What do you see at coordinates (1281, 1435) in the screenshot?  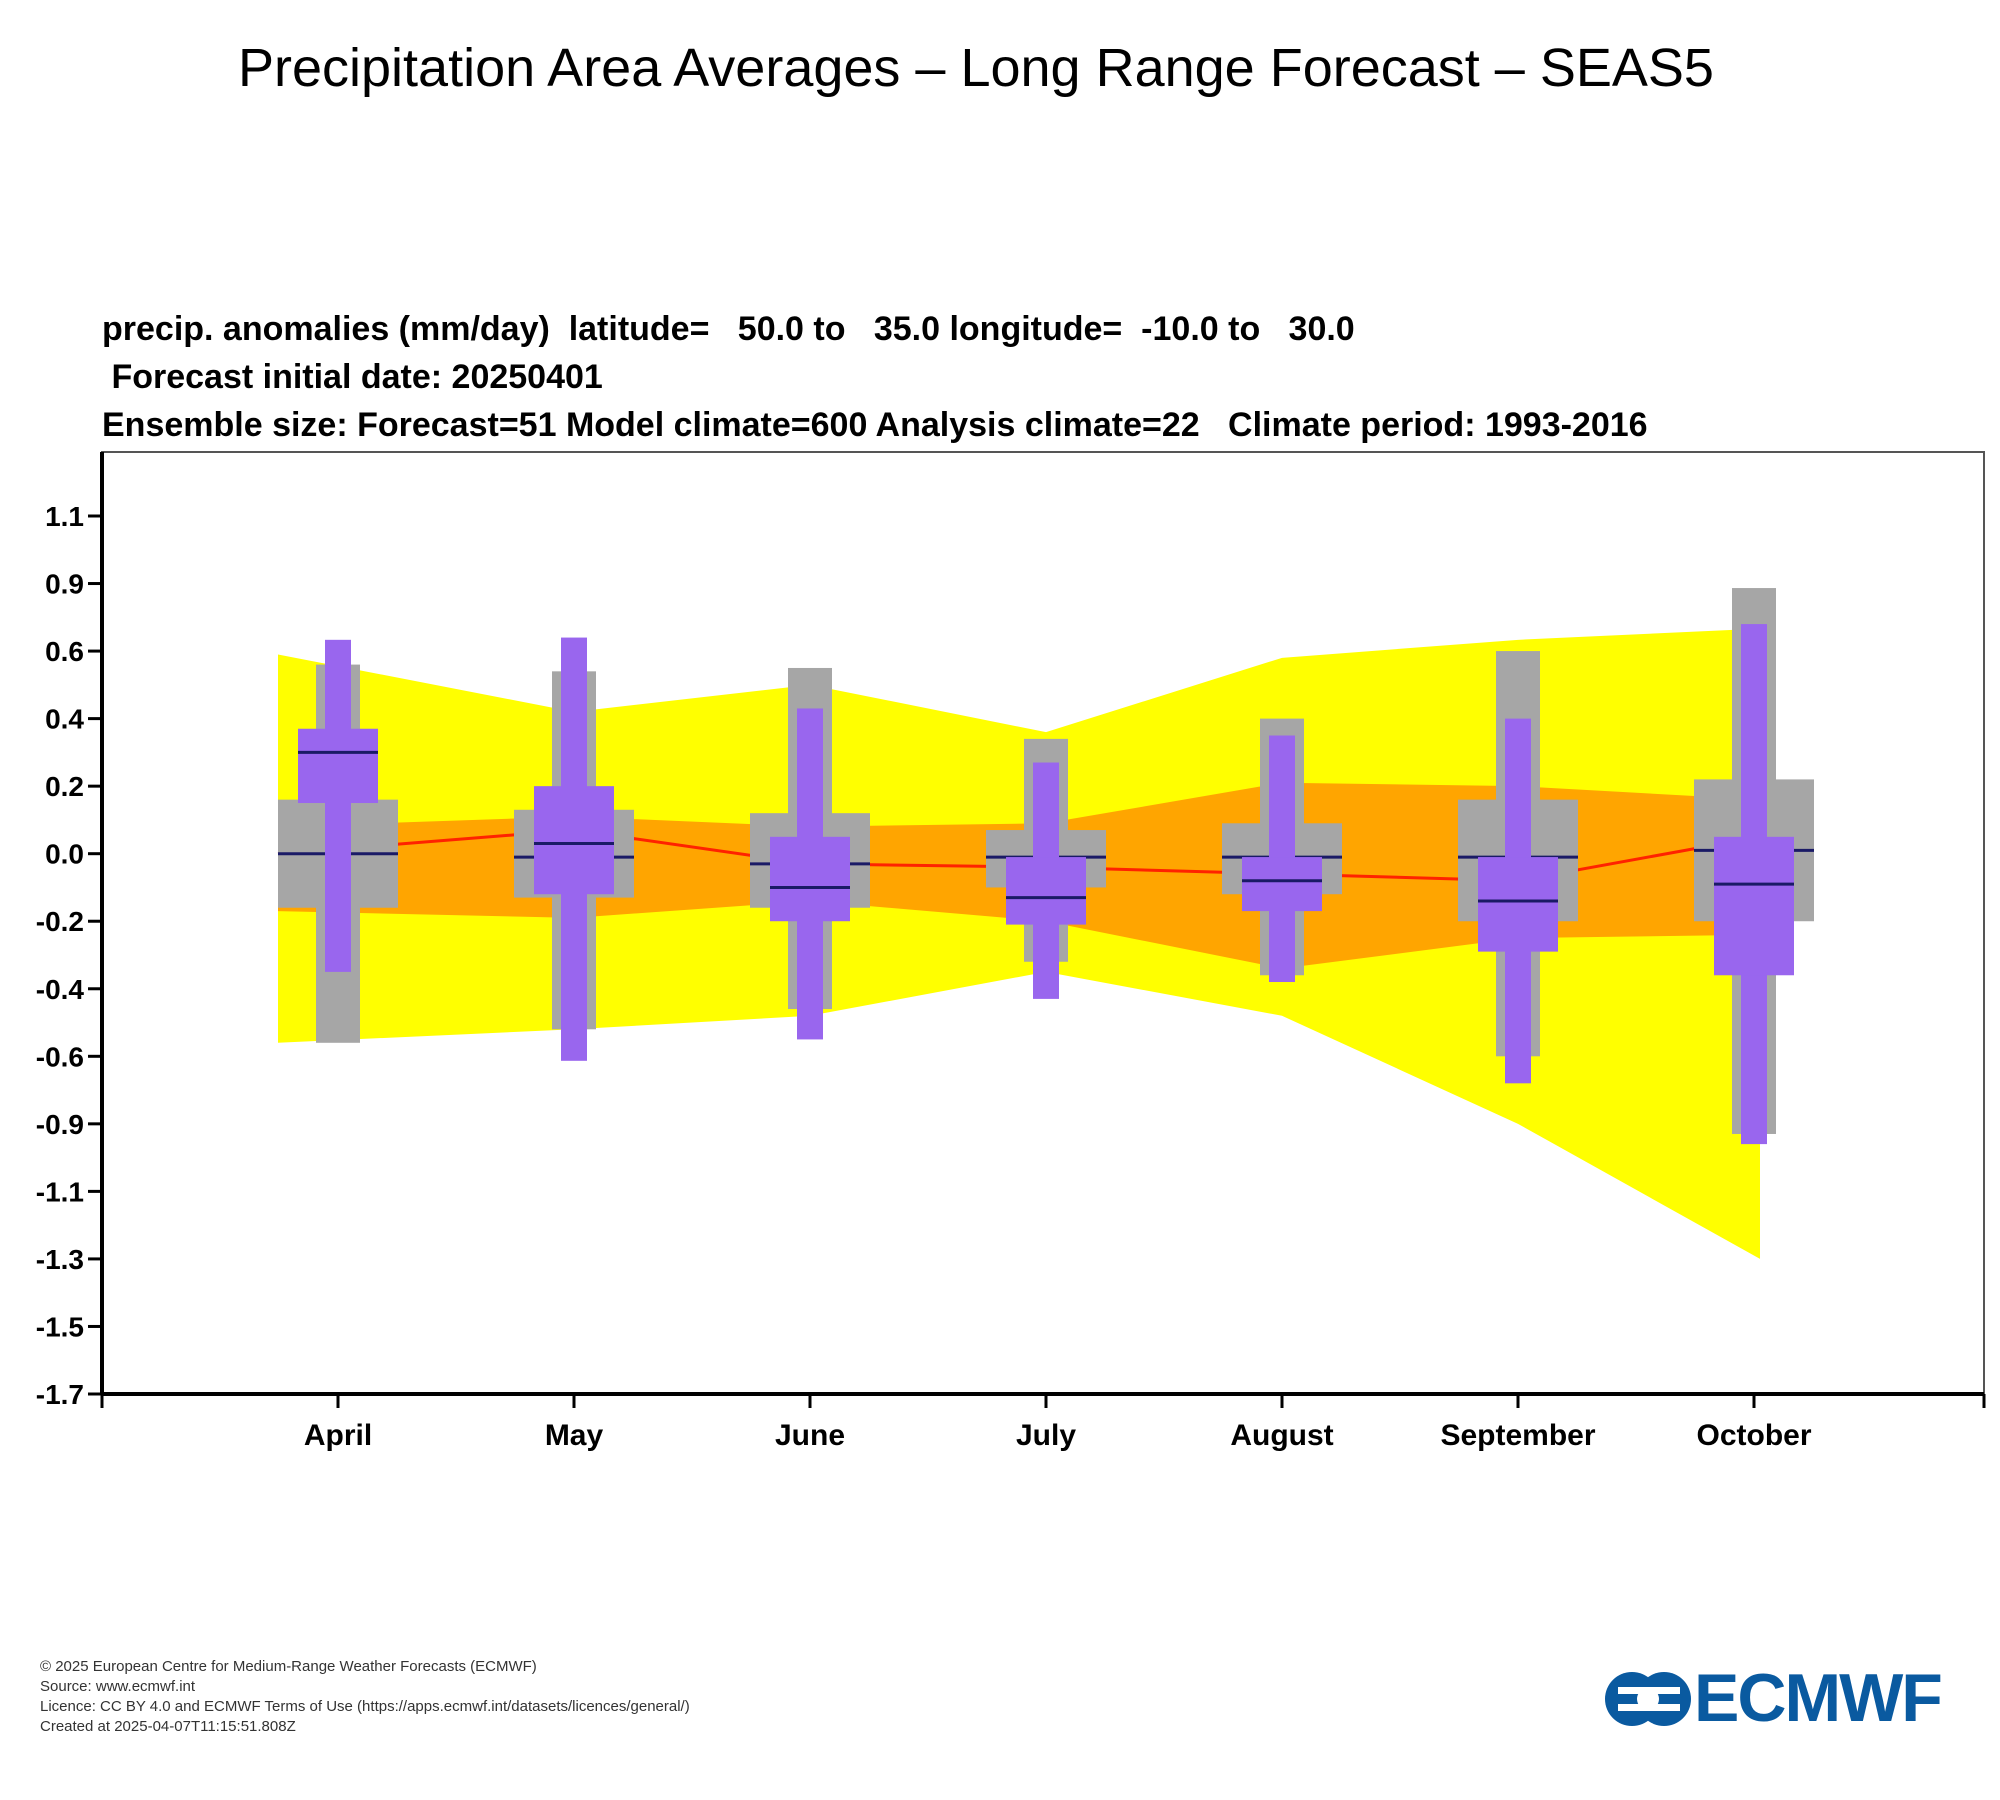 I see `x-tick-label: August` at bounding box center [1281, 1435].